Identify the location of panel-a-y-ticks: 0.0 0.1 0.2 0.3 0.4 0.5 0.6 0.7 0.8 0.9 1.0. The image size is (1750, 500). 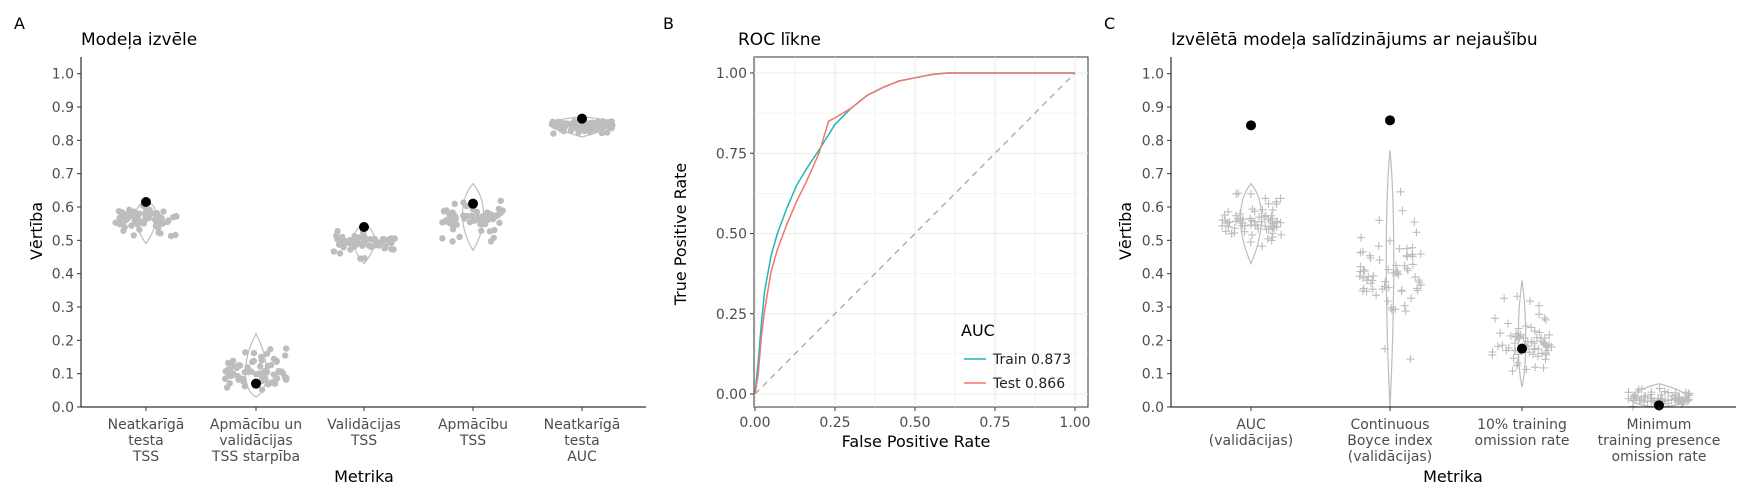
(66, 241).